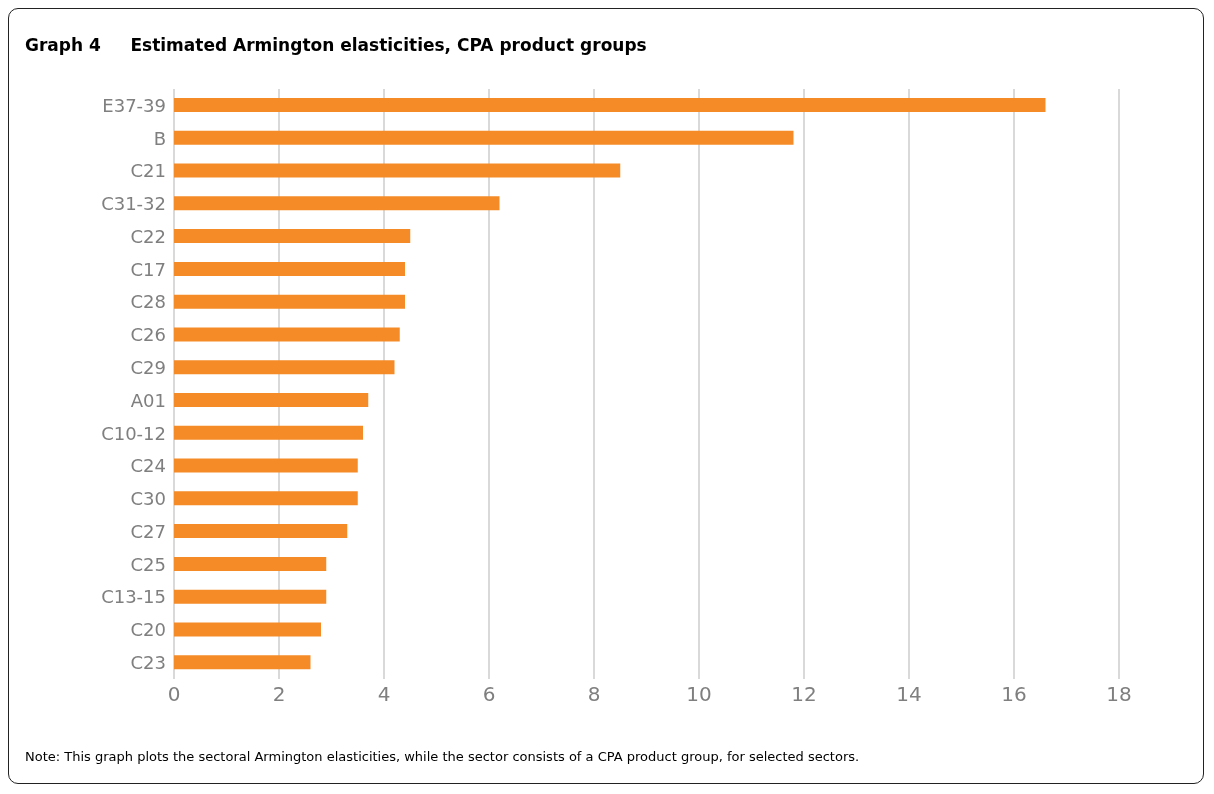 Image resolution: width=1214 pixels, height=794 pixels. What do you see at coordinates (489, 694) in the screenshot?
I see `x-tick-label: 6` at bounding box center [489, 694].